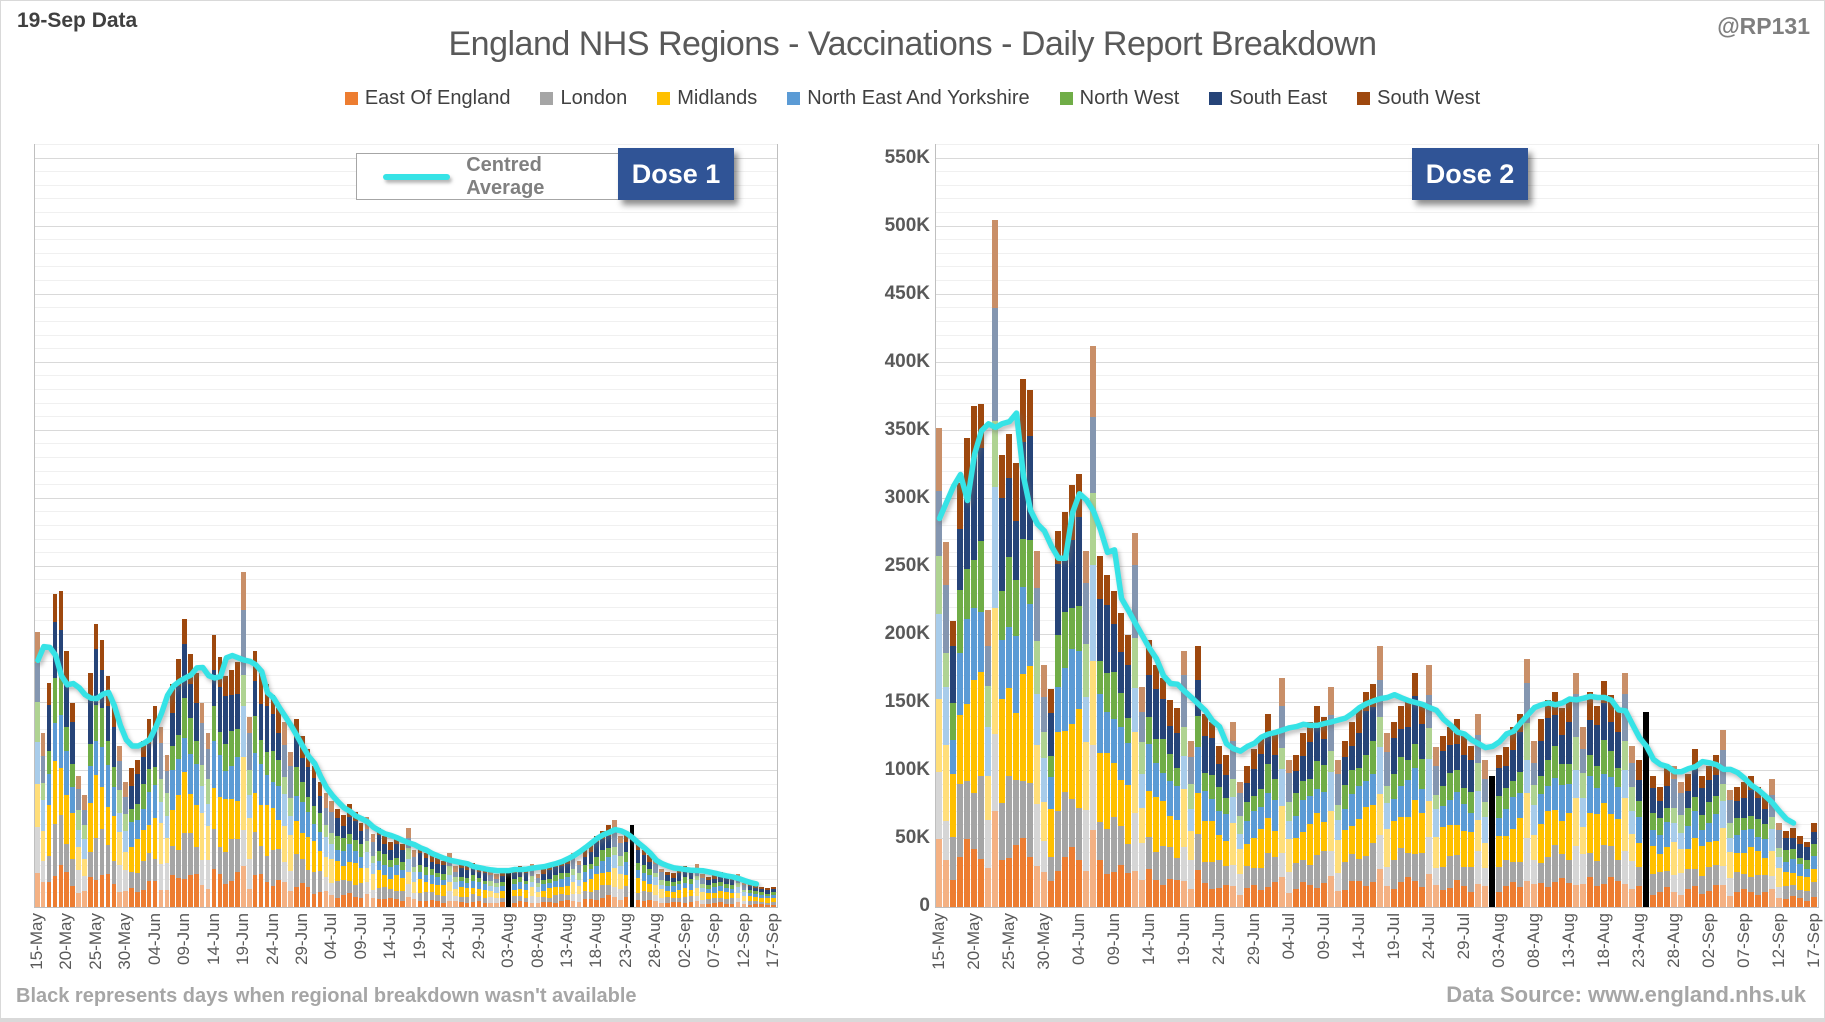 This screenshot has height=1022, width=1825. What do you see at coordinates (1377, 362) in the screenshot?
I see `major-gridline` at bounding box center [1377, 362].